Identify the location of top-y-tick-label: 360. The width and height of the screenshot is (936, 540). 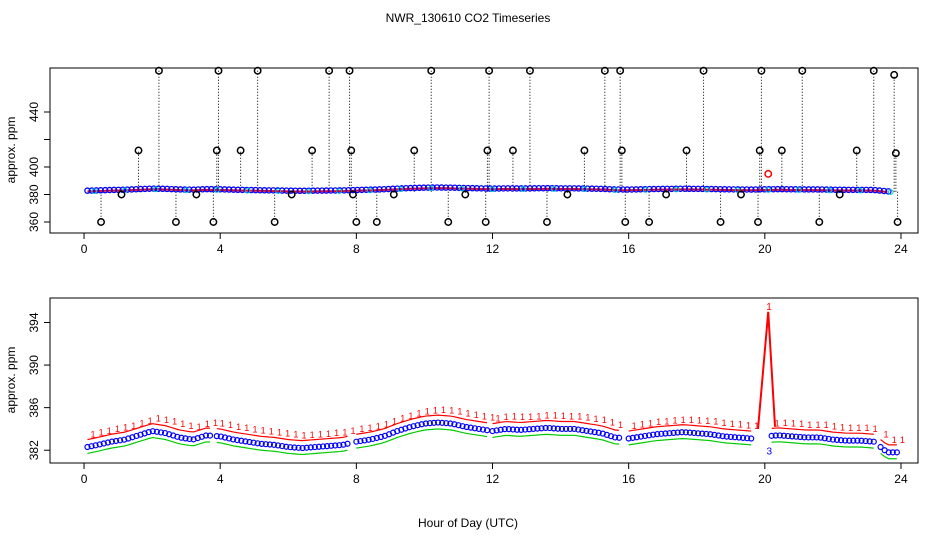
(34, 222).